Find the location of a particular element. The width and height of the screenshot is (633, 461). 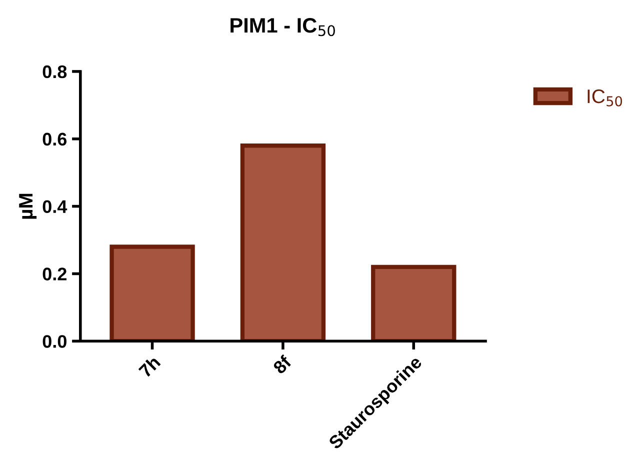

x-tick-label: 8f is located at coordinates (282, 364).